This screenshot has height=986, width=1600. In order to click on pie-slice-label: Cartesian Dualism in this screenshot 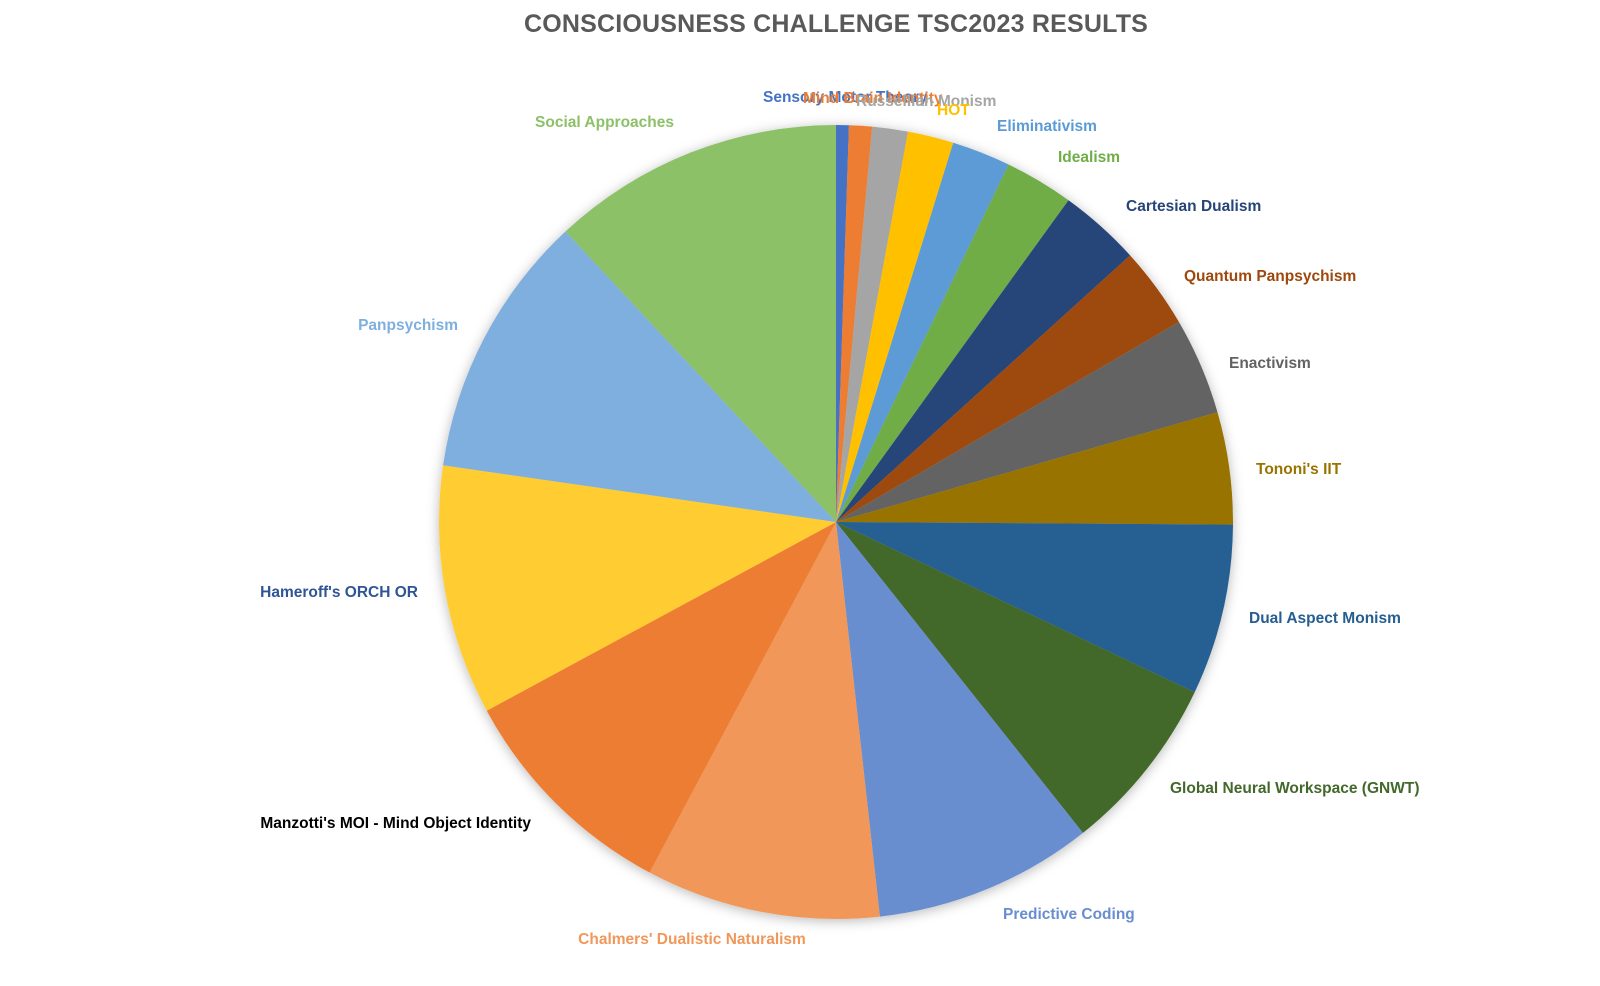, I will do `click(1193, 206)`.